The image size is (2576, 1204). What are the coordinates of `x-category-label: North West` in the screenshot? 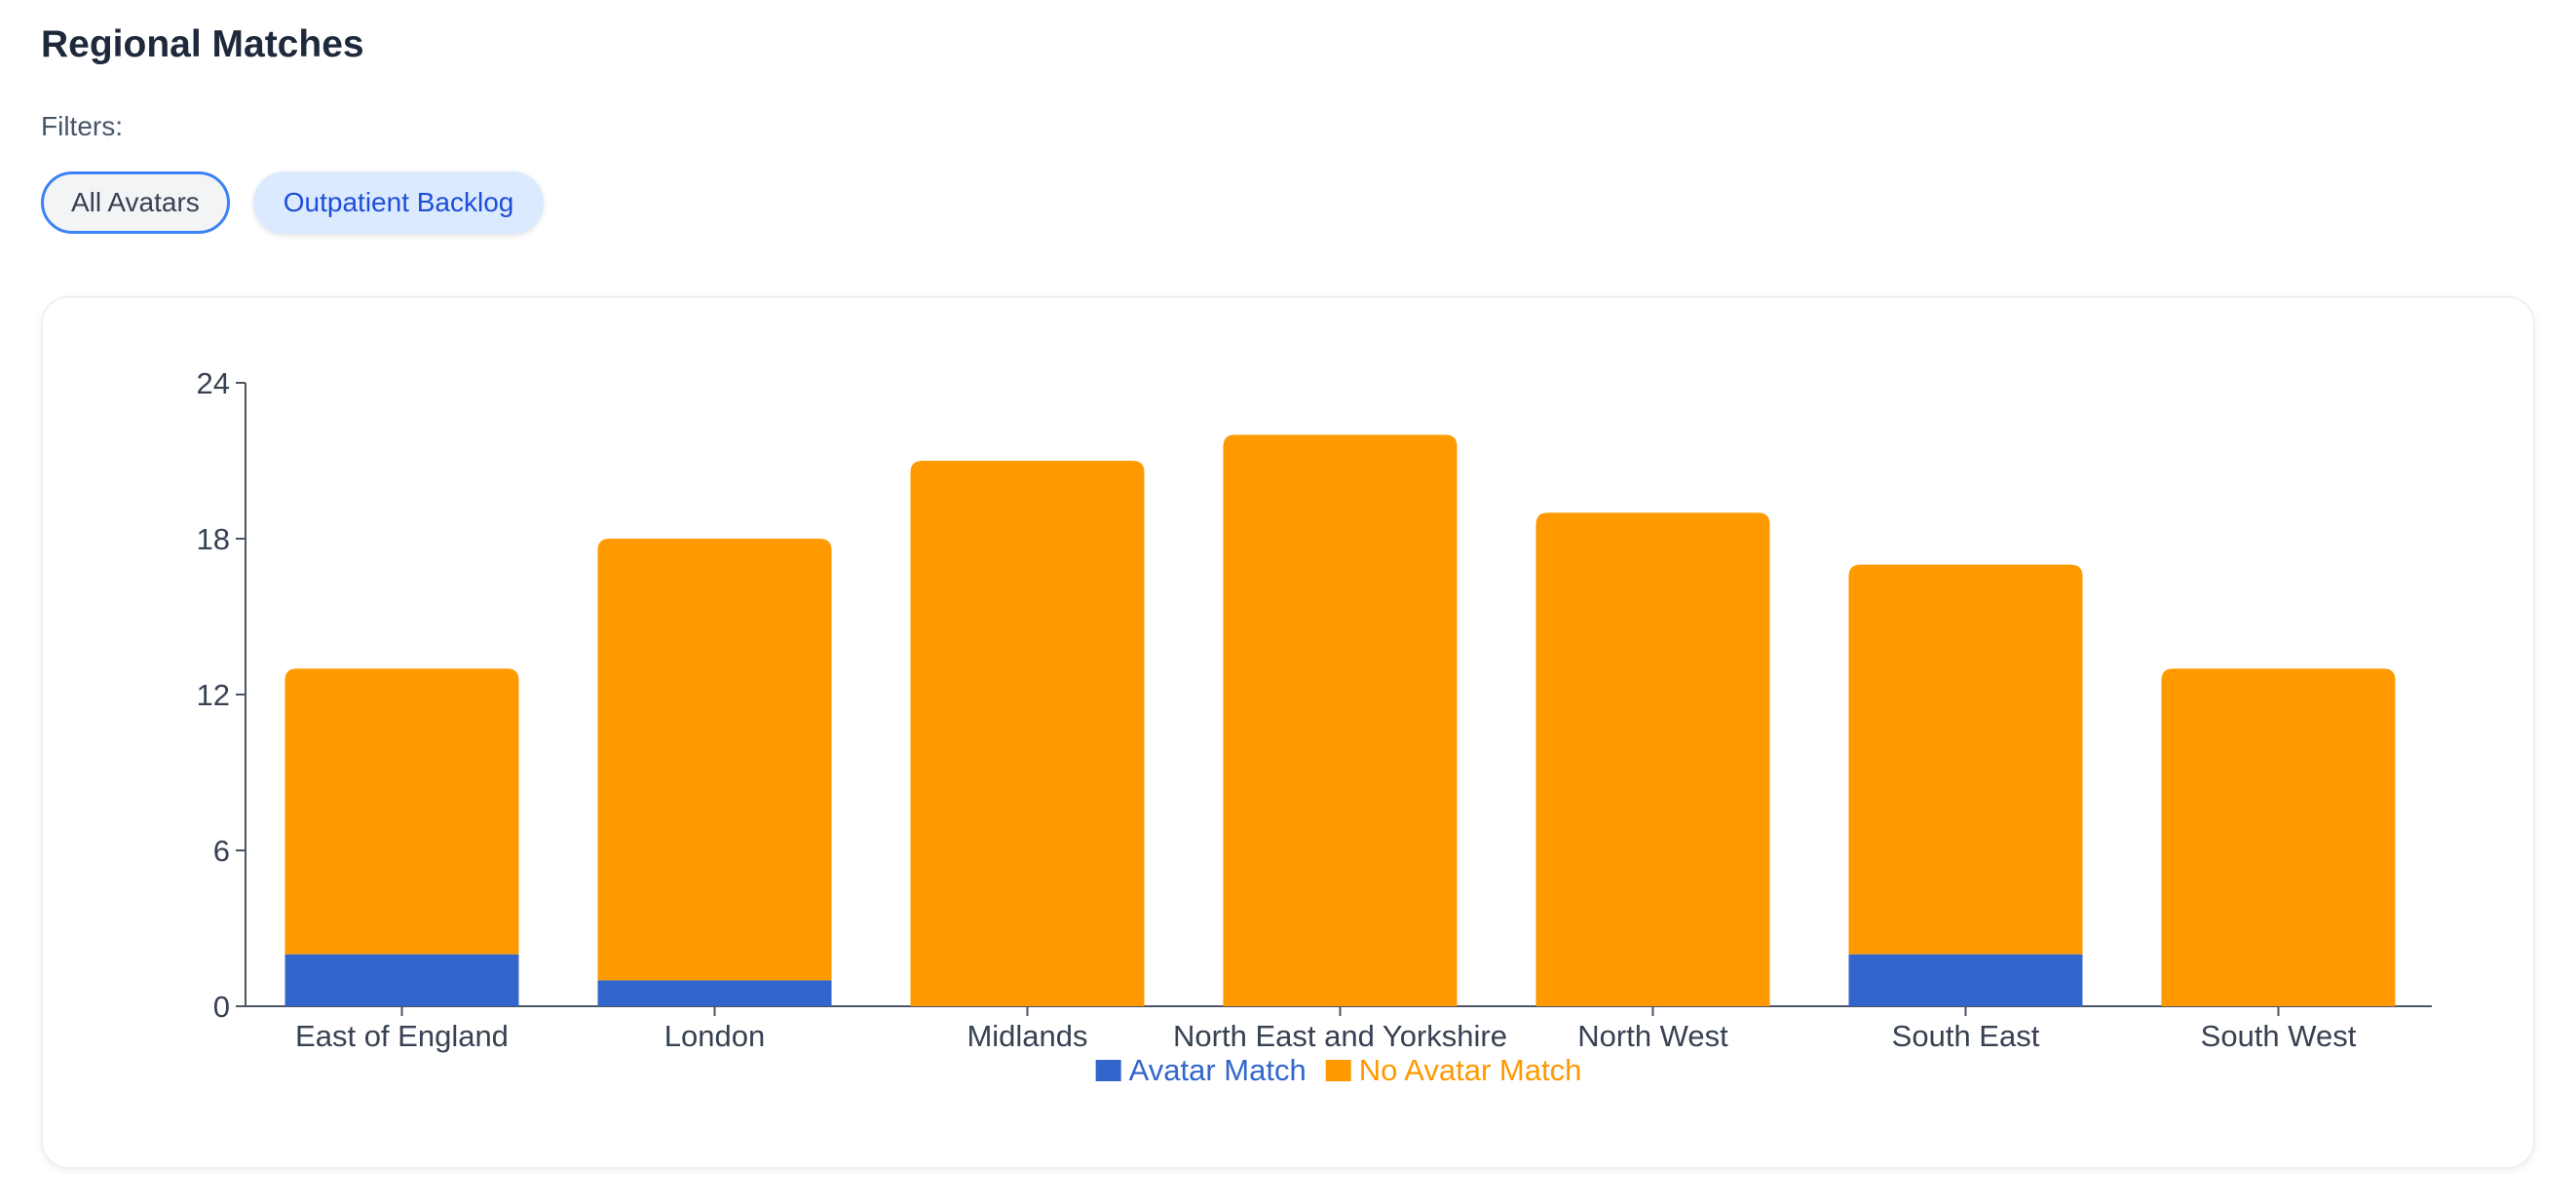 It's located at (1652, 1036).